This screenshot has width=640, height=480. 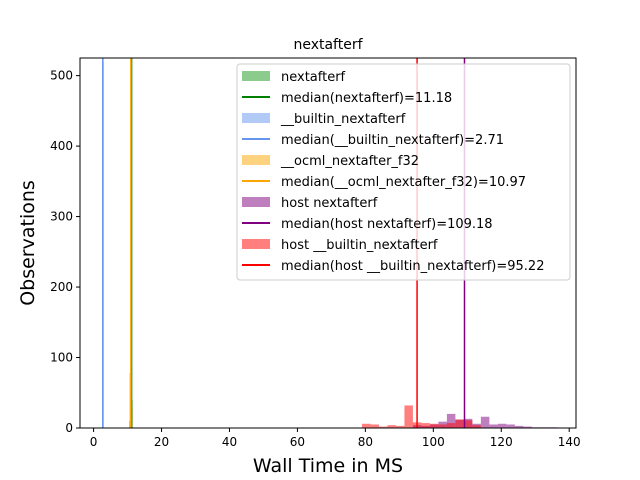 What do you see at coordinates (403, 182) in the screenshot?
I see `legend-label-5: median(__ocml_nextafter_f32)=10.97` at bounding box center [403, 182].